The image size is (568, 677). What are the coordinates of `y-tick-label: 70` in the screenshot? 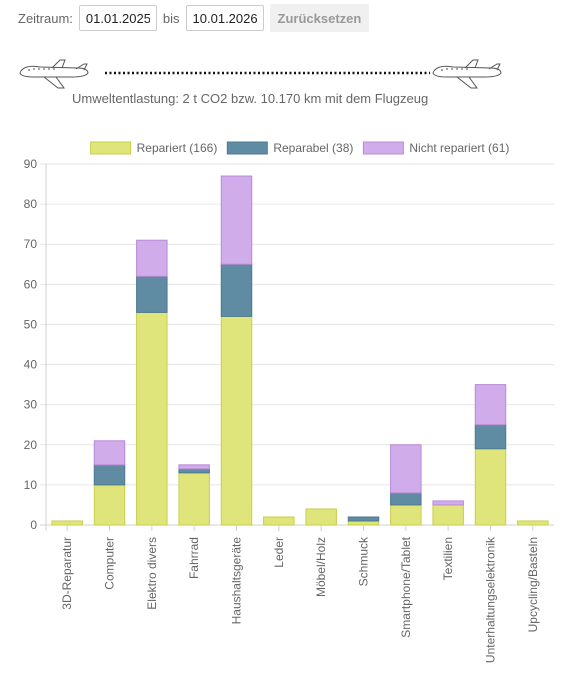 It's located at (31, 244).